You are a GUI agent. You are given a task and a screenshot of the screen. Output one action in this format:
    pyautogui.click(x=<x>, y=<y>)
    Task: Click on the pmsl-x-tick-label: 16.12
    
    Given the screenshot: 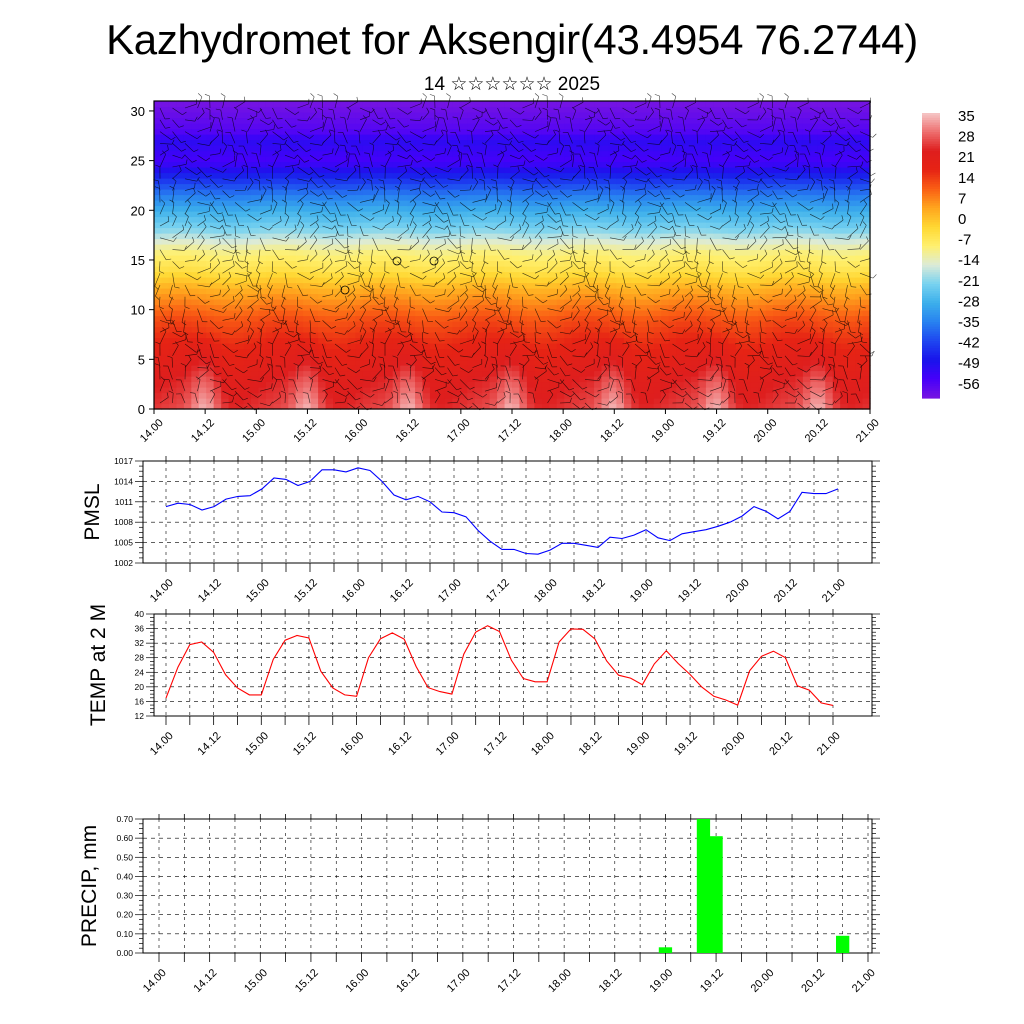 What is the action you would take?
    pyautogui.click(x=402, y=591)
    